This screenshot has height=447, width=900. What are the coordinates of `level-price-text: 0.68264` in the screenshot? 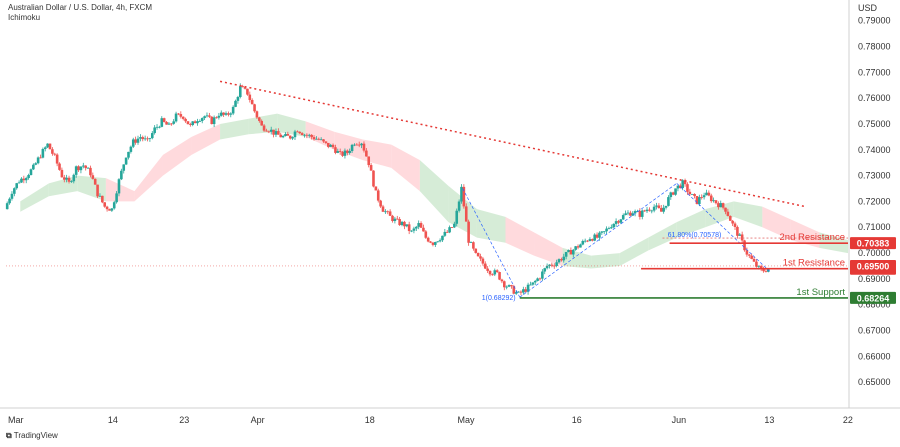 It's located at (873, 298).